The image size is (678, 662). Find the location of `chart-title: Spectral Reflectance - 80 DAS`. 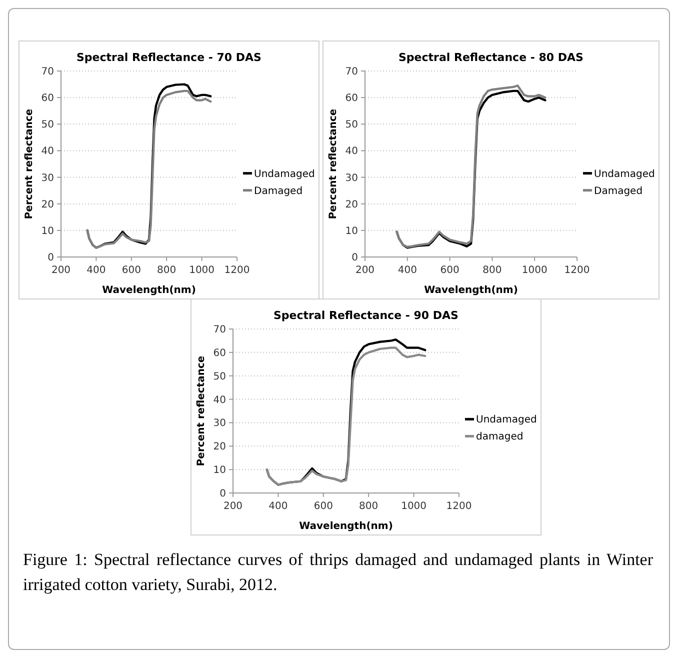

chart-title: Spectral Reflectance - 80 DAS is located at coordinates (491, 57).